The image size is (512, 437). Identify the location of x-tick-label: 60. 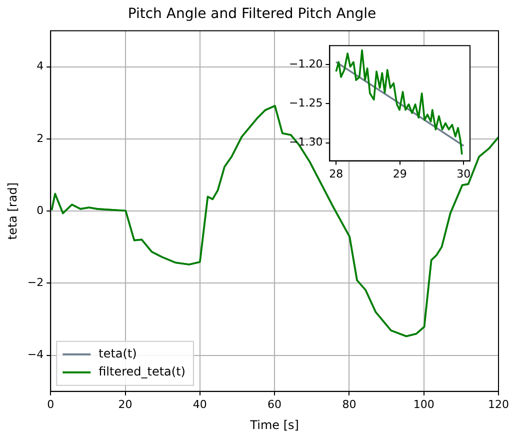
(275, 404).